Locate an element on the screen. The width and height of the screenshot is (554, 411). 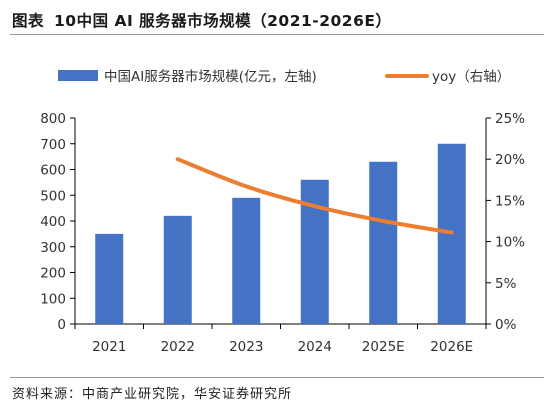
legend-bar-label: 中国AI服务器市场规模(亿元，左轴) is located at coordinates (210, 76).